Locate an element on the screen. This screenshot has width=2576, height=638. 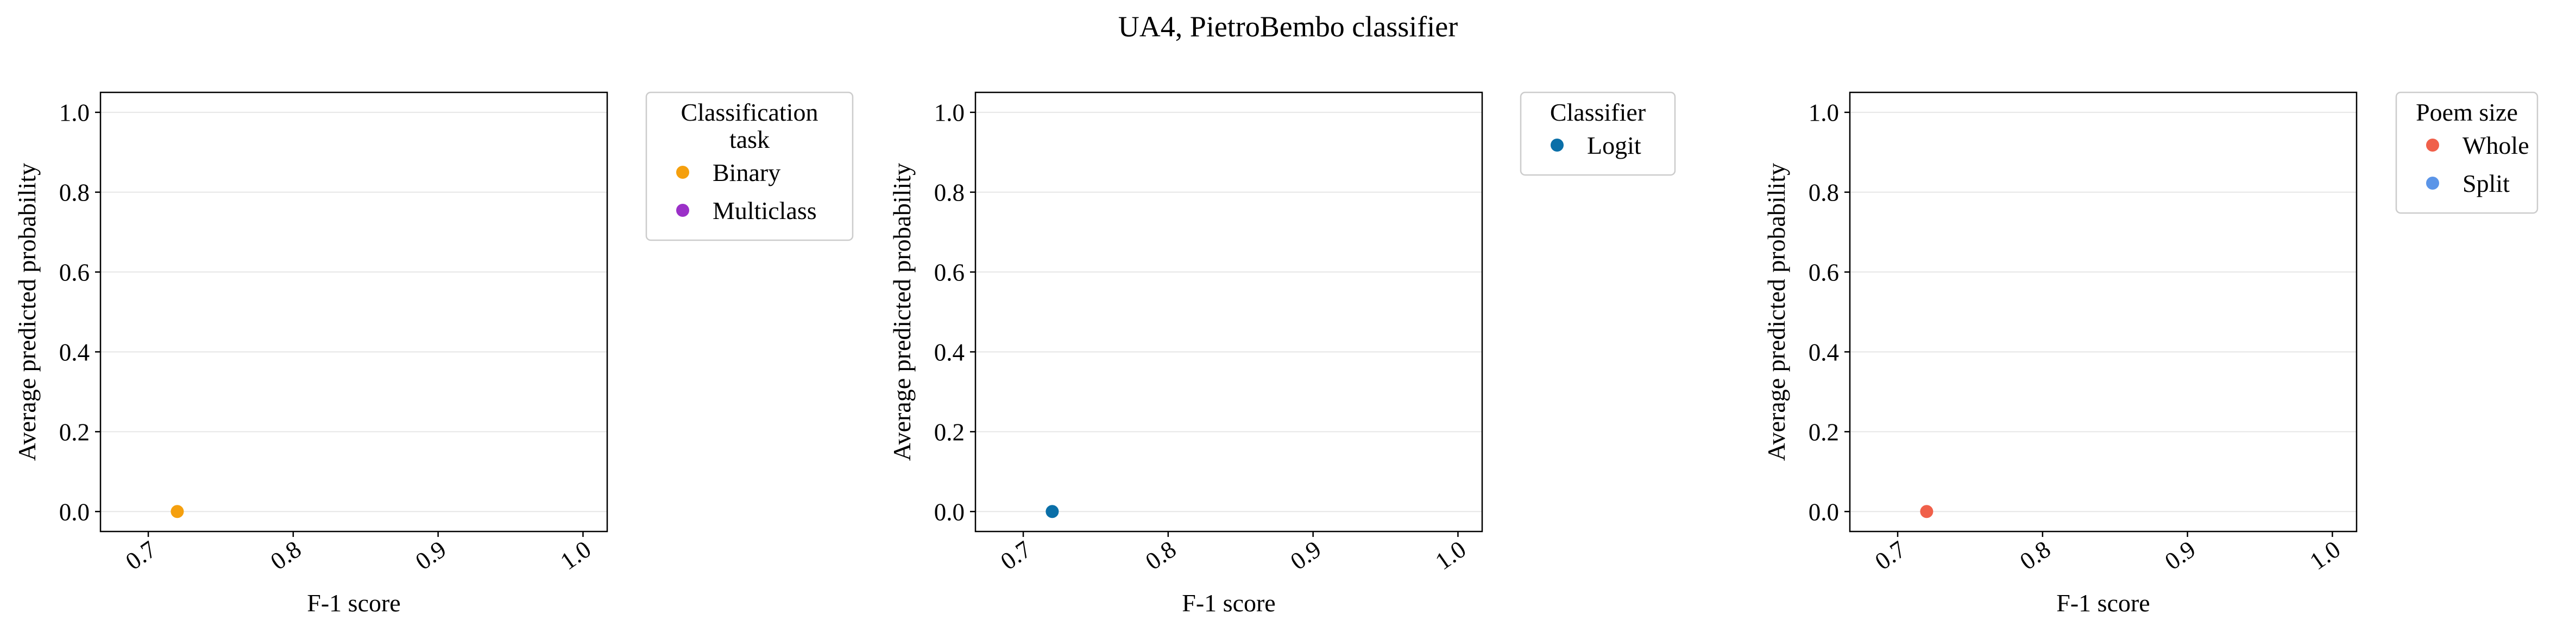
legend-title: Classifier is located at coordinates (1598, 112).